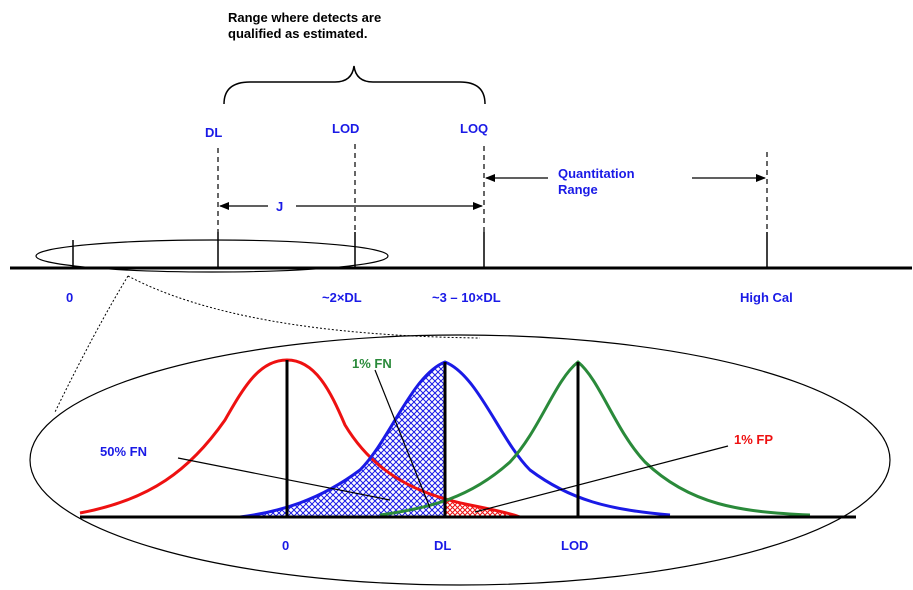  What do you see at coordinates (753, 439) in the screenshot?
I see `fp1-label: 1% FP` at bounding box center [753, 439].